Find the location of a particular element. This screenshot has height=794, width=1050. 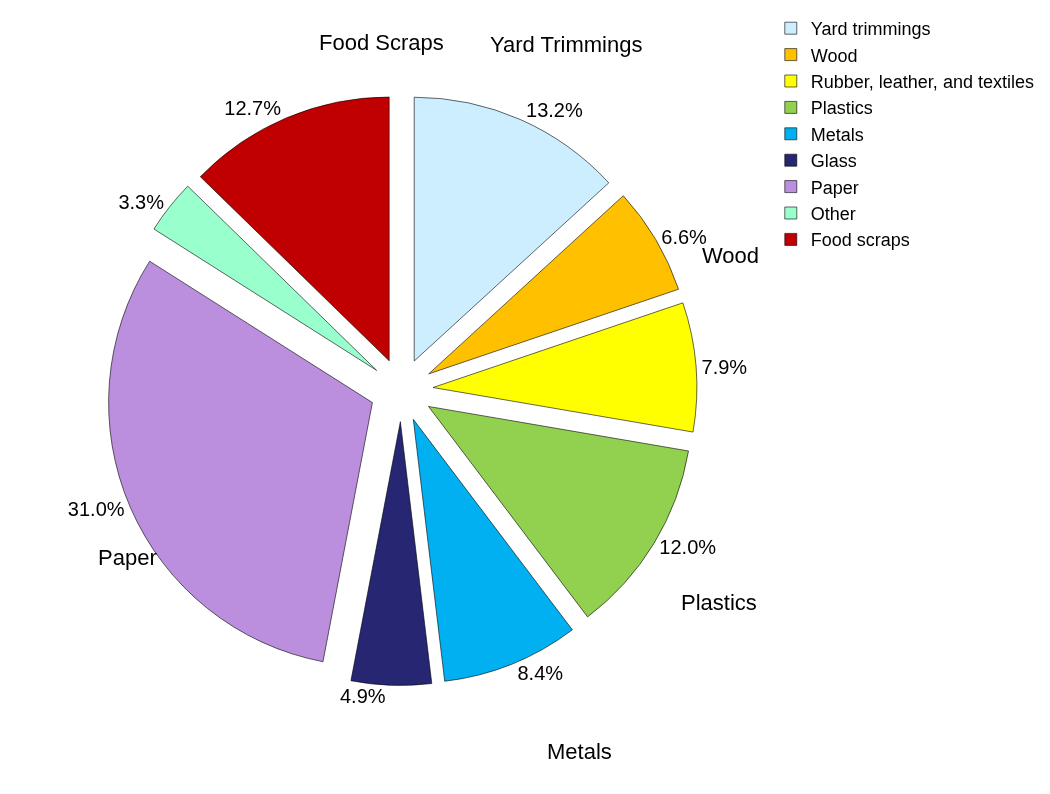

text: Paper is located at coordinates (127, 557).